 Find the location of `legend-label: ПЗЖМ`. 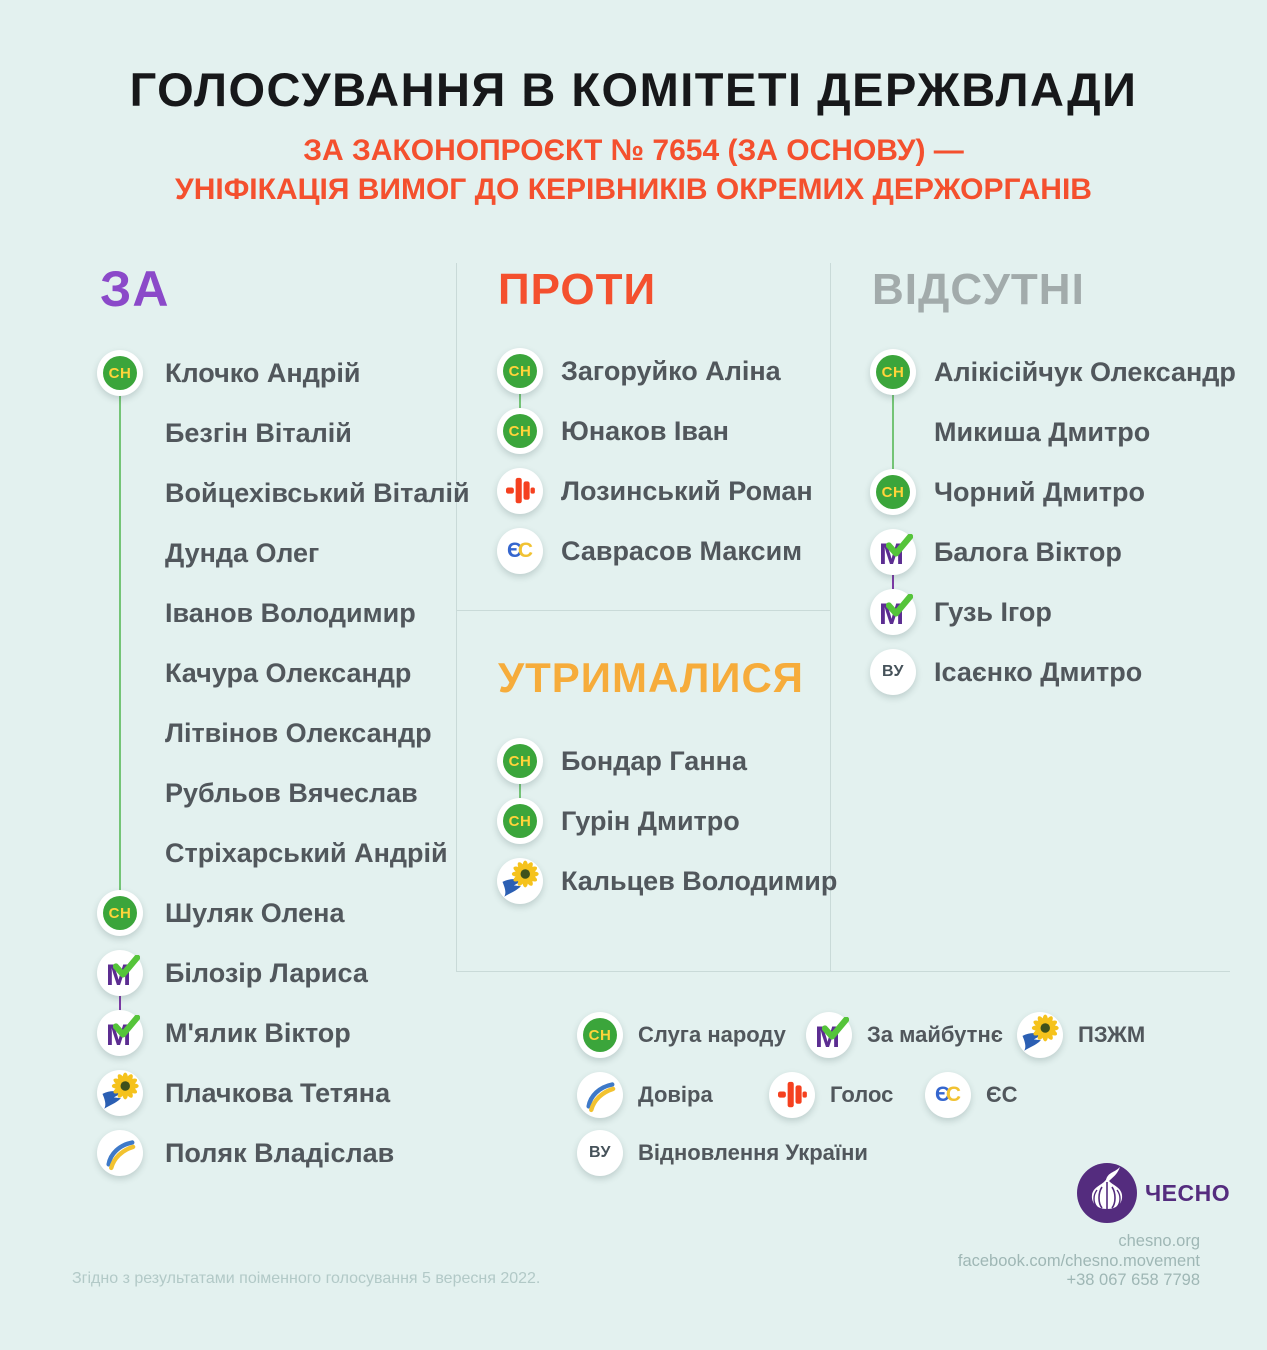

legend-label: ПЗЖМ is located at coordinates (1112, 1034).